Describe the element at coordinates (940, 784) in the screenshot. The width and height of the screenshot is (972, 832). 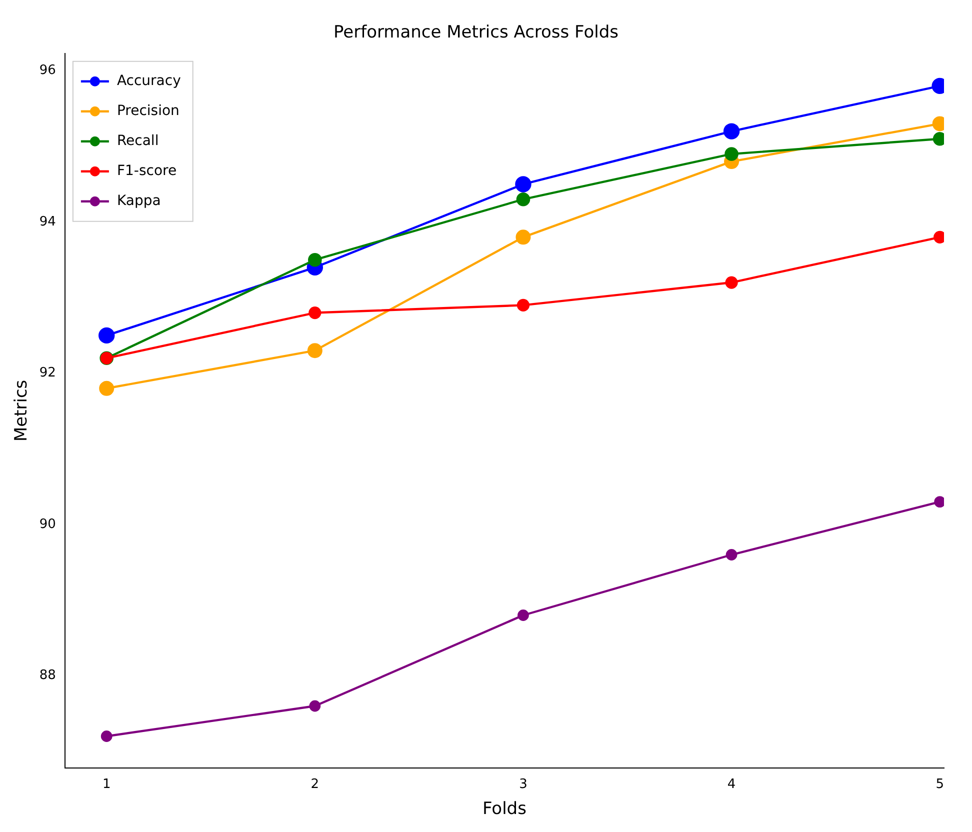
I see `x-tick-label: 5` at that location.